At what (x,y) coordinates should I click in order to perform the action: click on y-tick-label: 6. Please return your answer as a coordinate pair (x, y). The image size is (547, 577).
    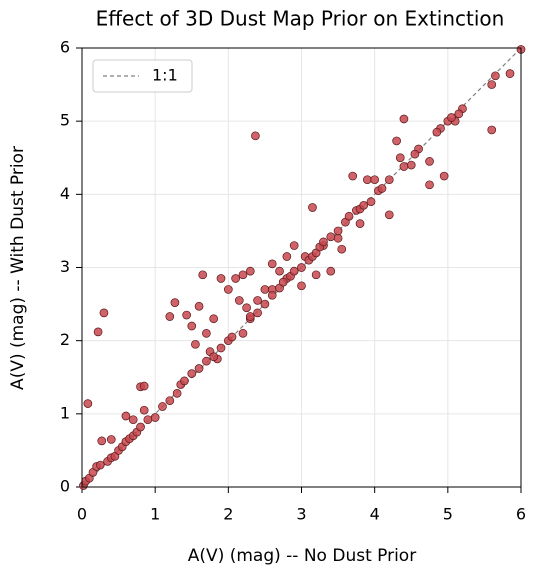
    Looking at the image, I should click on (65, 47).